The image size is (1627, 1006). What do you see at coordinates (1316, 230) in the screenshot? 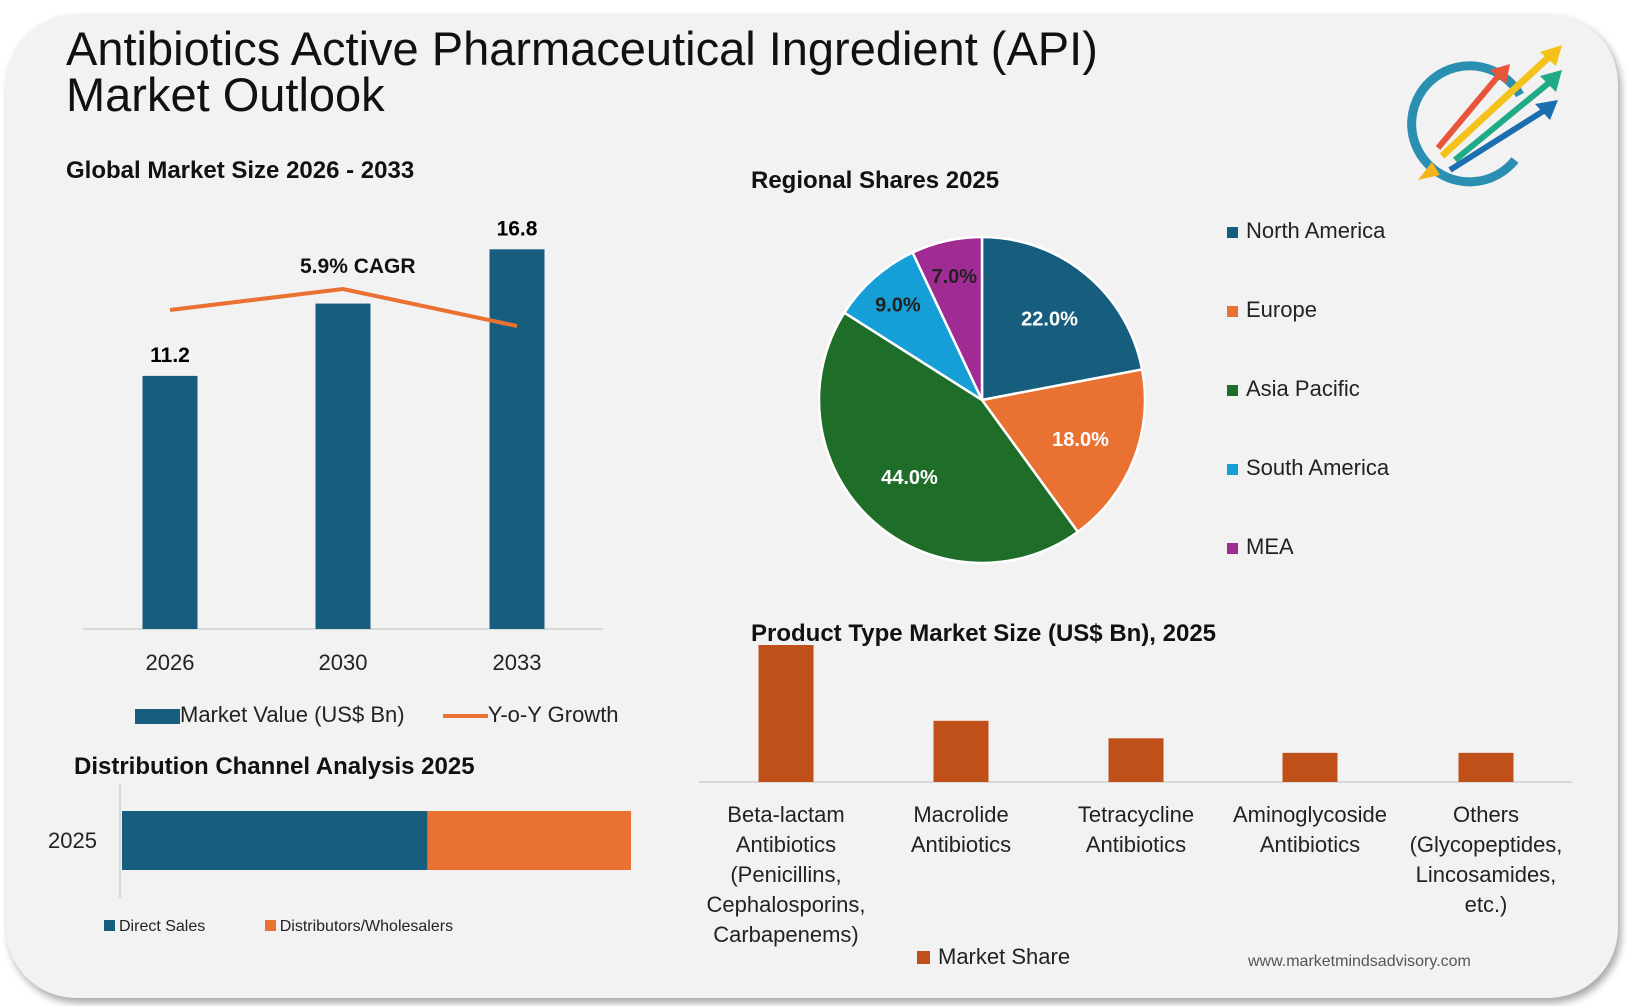
I see `legend-label: North America` at bounding box center [1316, 230].